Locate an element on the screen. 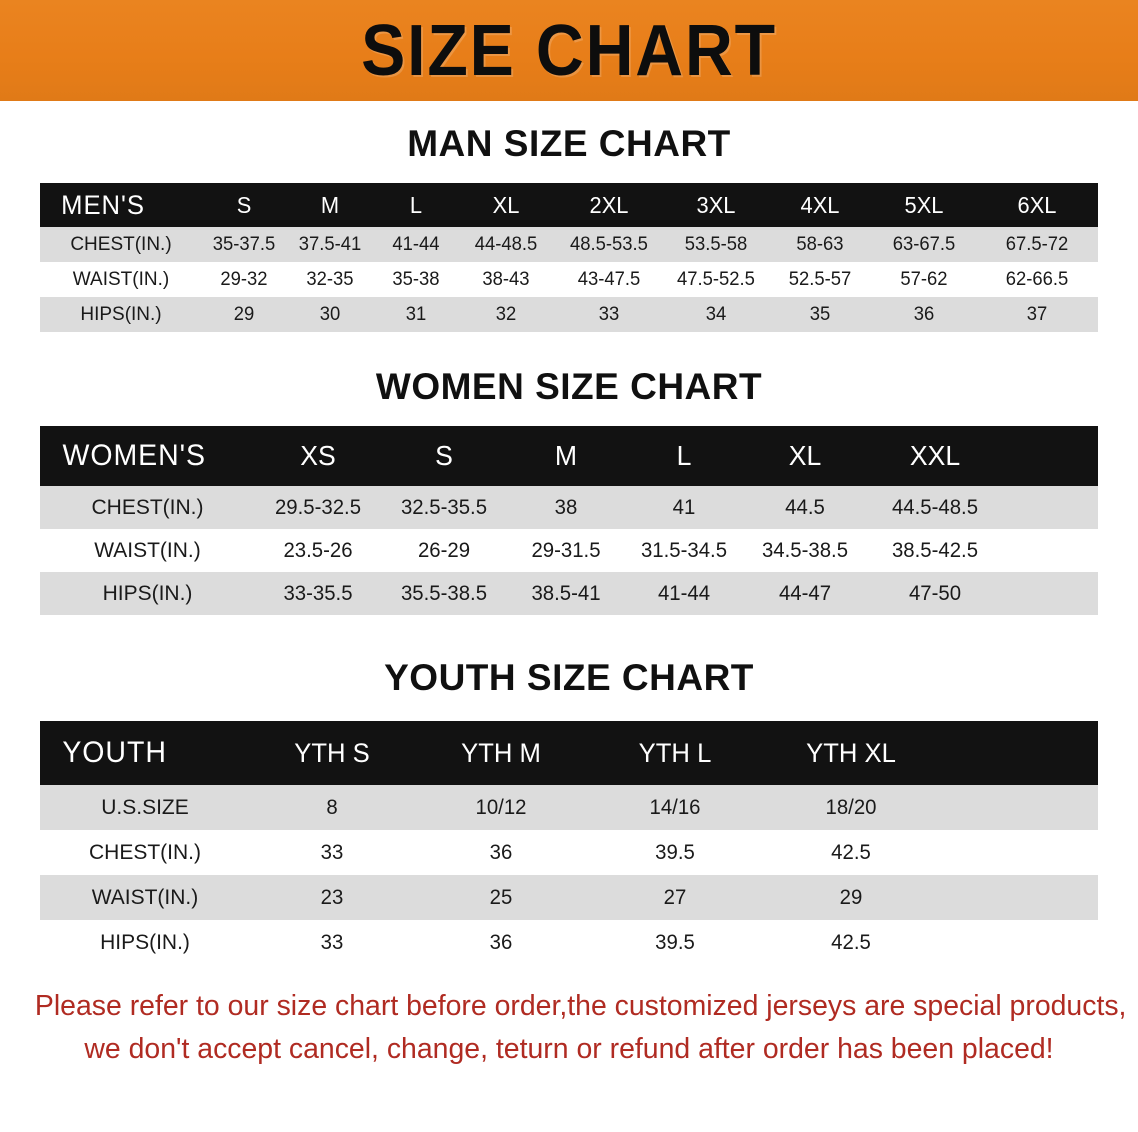  man-waist-6xl: 62-66.5 is located at coordinates (1037, 279).